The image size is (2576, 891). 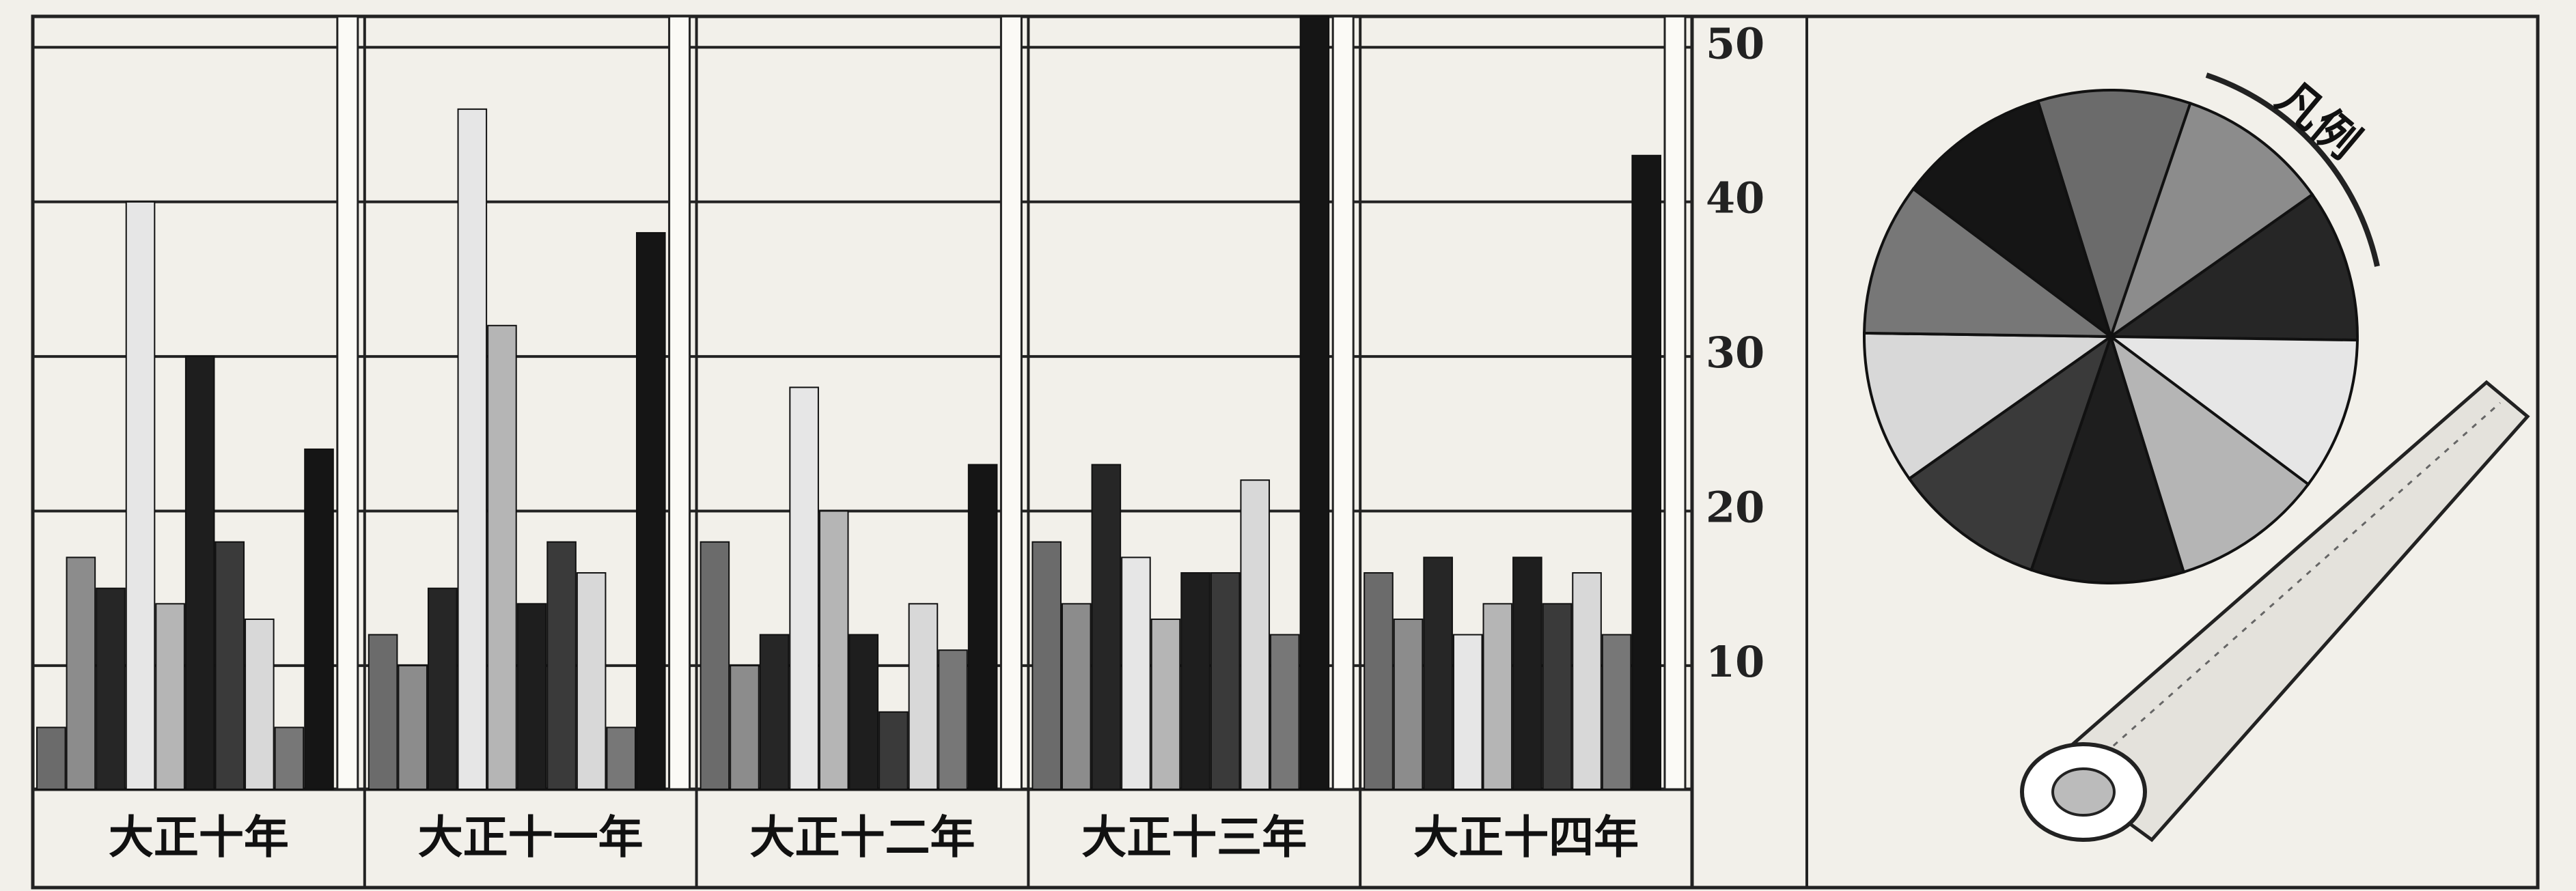 What do you see at coordinates (1194, 837) in the screenshot?
I see `x-tick-label: 大正十三年` at bounding box center [1194, 837].